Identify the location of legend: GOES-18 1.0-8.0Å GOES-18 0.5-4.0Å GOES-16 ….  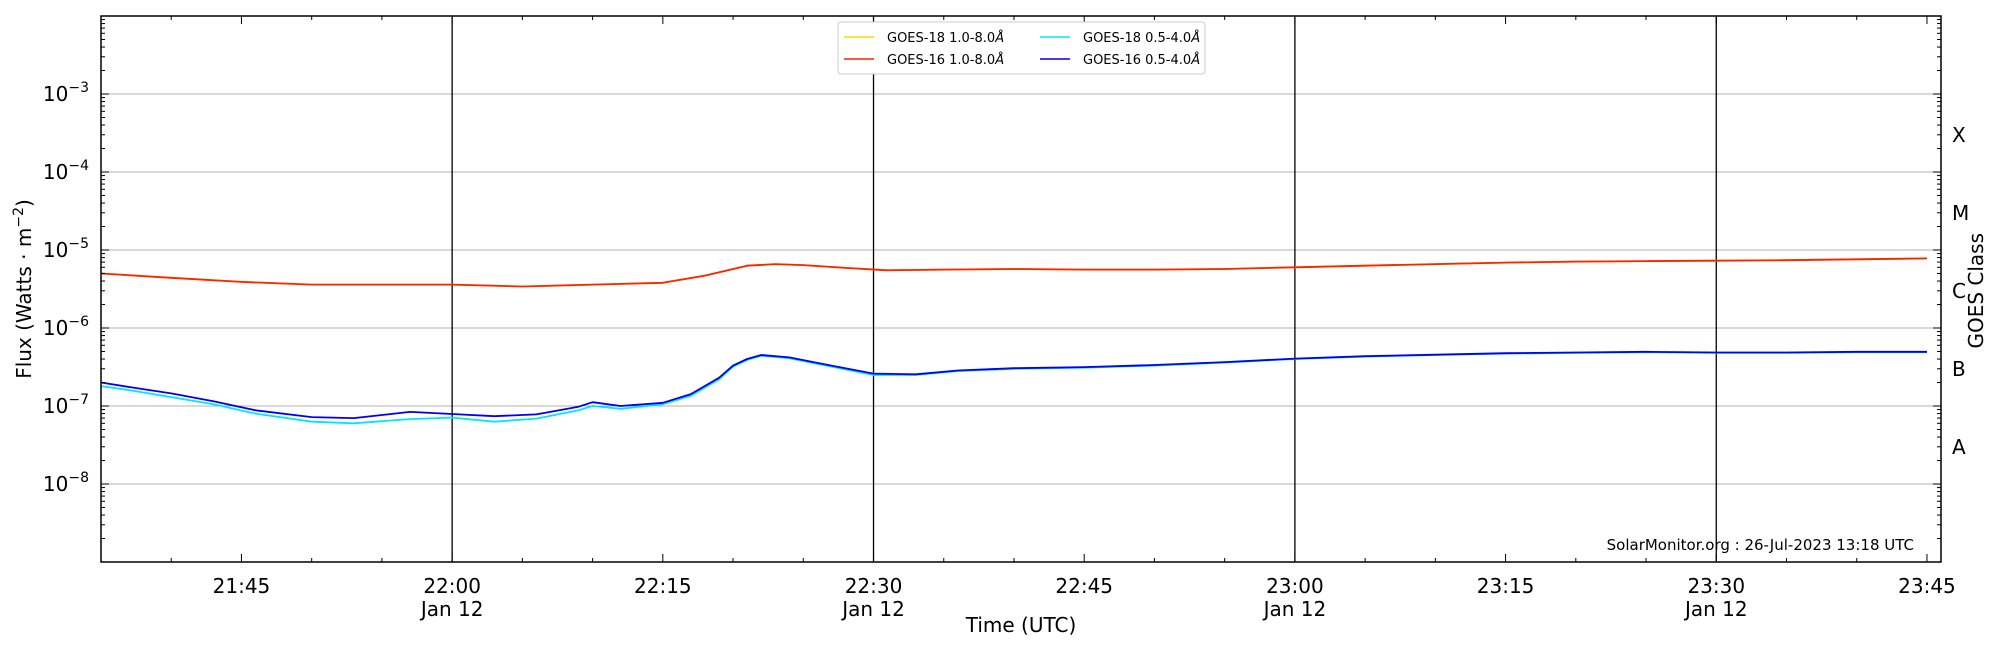
(1021, 48).